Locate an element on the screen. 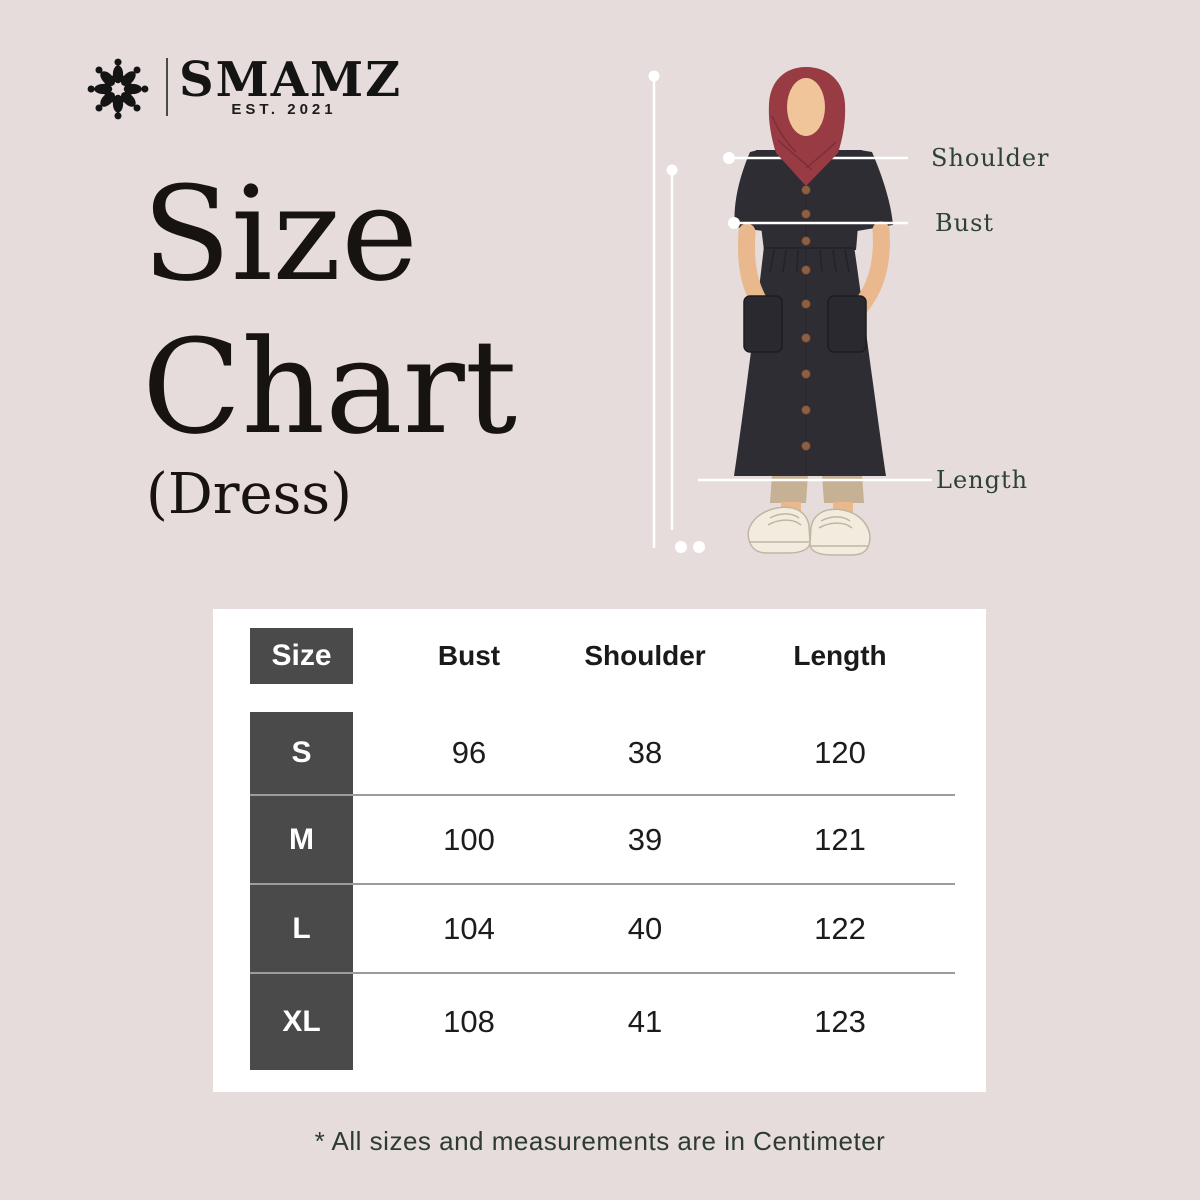 This screenshot has height=1200, width=1200. size-cell: XL is located at coordinates (301, 1022).